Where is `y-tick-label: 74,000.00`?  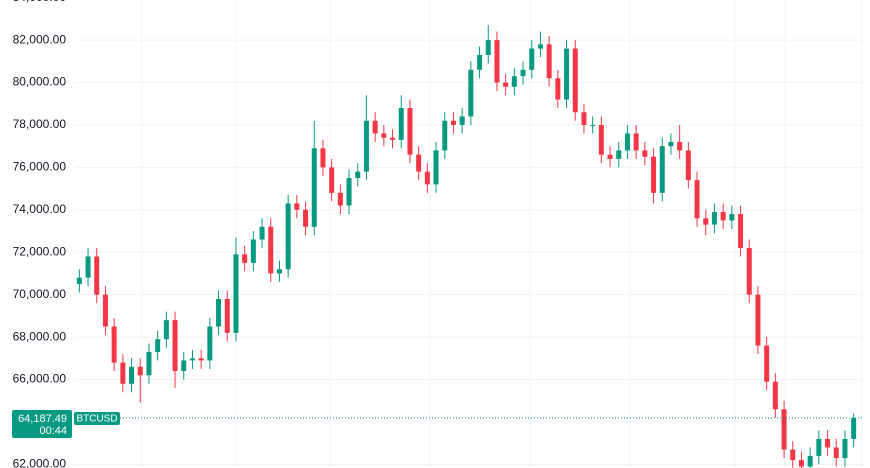
y-tick-label: 74,000.00 is located at coordinates (40, 209).